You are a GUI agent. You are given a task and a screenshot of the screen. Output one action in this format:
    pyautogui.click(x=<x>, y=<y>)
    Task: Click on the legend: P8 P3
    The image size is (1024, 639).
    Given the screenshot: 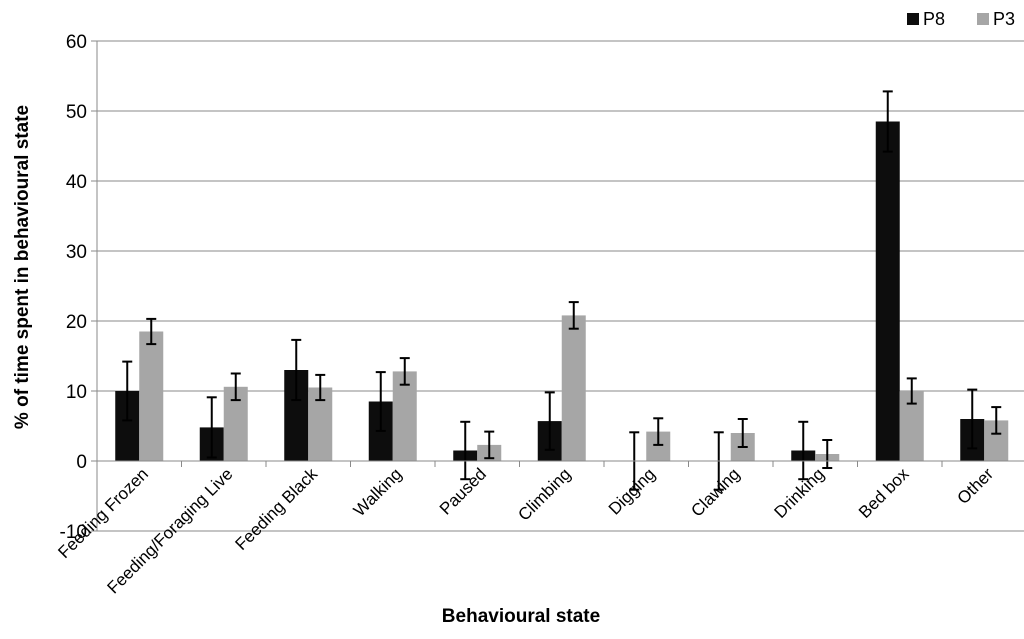 What is the action you would take?
    pyautogui.click(x=961, y=19)
    